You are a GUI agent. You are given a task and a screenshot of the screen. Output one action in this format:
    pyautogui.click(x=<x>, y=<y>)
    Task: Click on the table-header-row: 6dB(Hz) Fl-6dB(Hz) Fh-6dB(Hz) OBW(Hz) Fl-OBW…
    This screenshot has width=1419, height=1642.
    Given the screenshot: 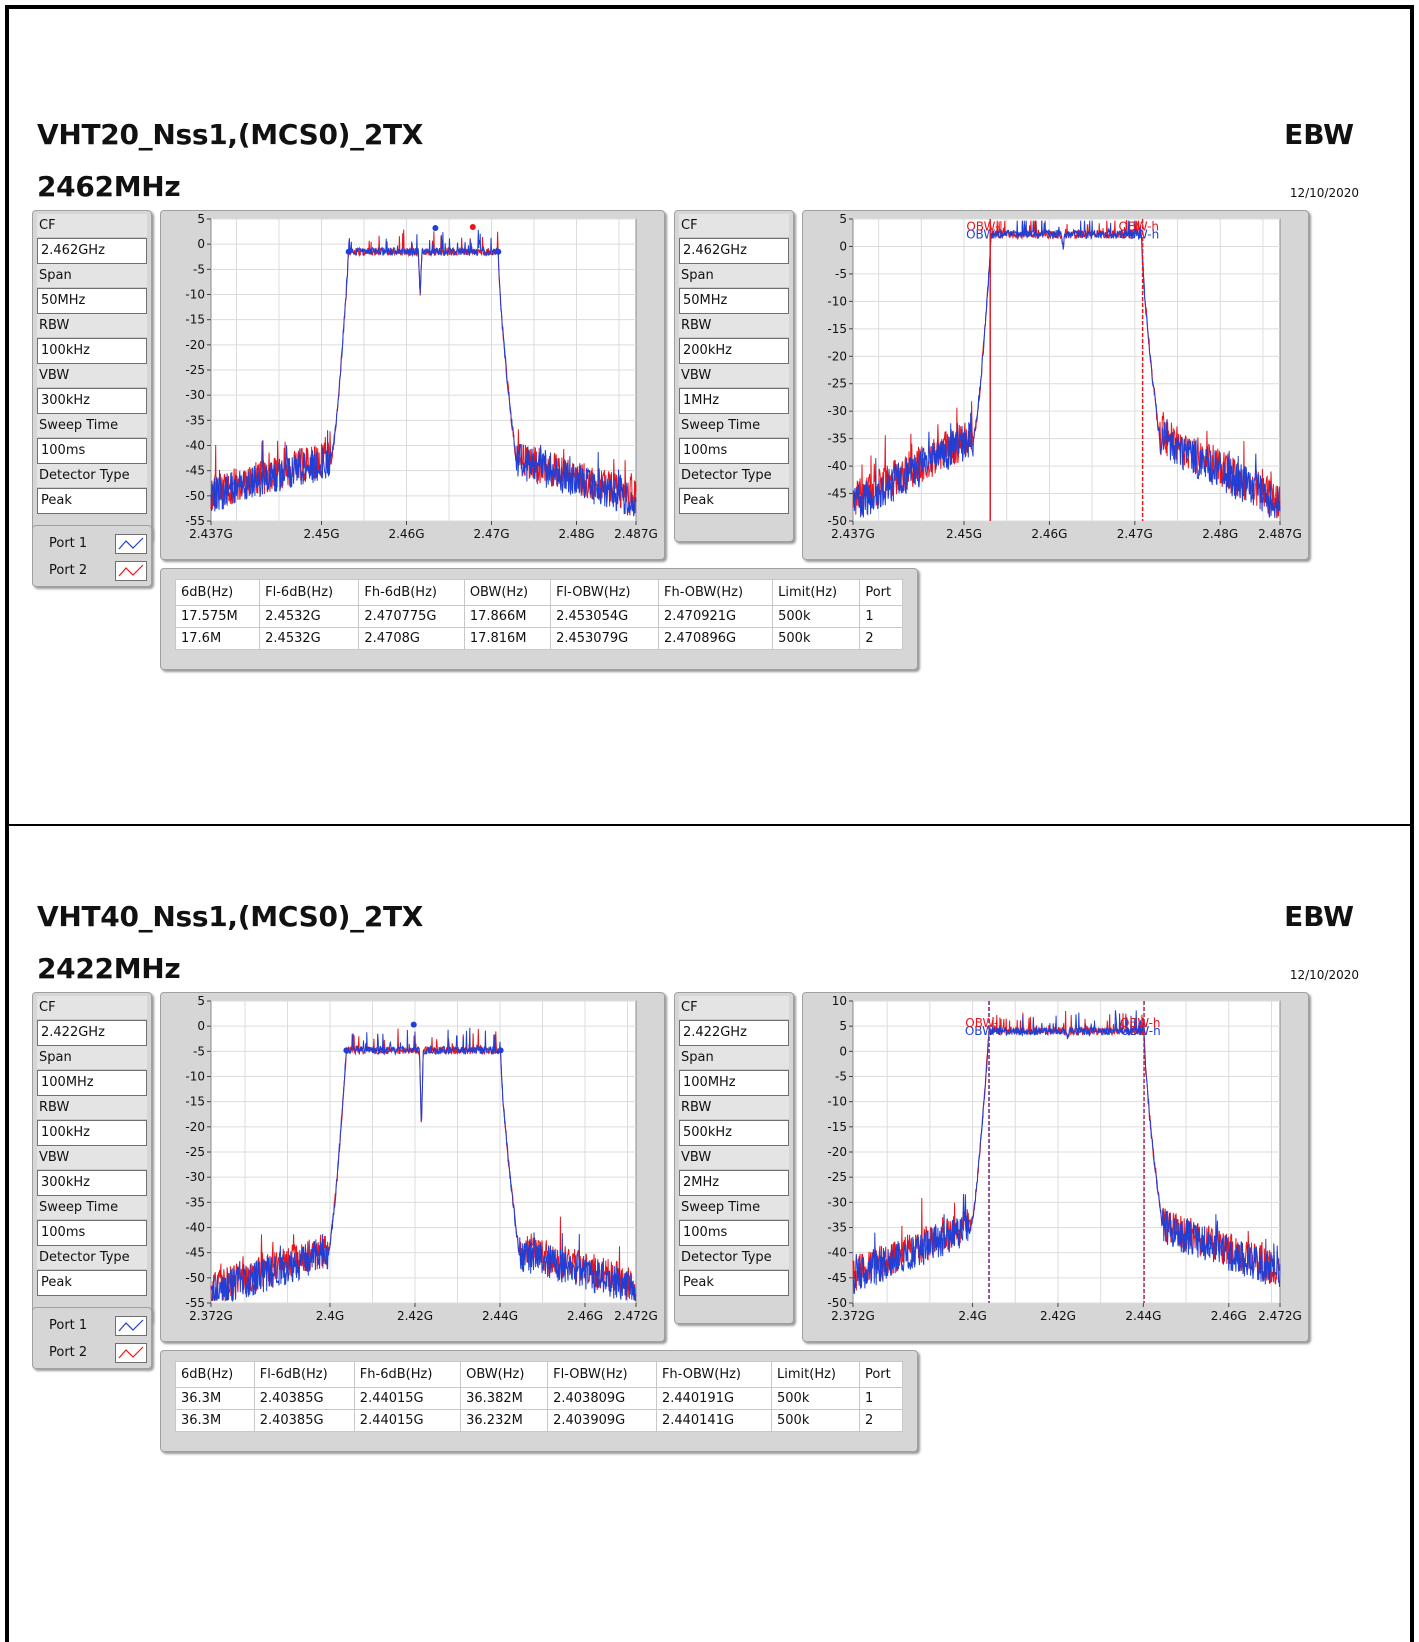 What is the action you would take?
    pyautogui.click(x=538, y=592)
    